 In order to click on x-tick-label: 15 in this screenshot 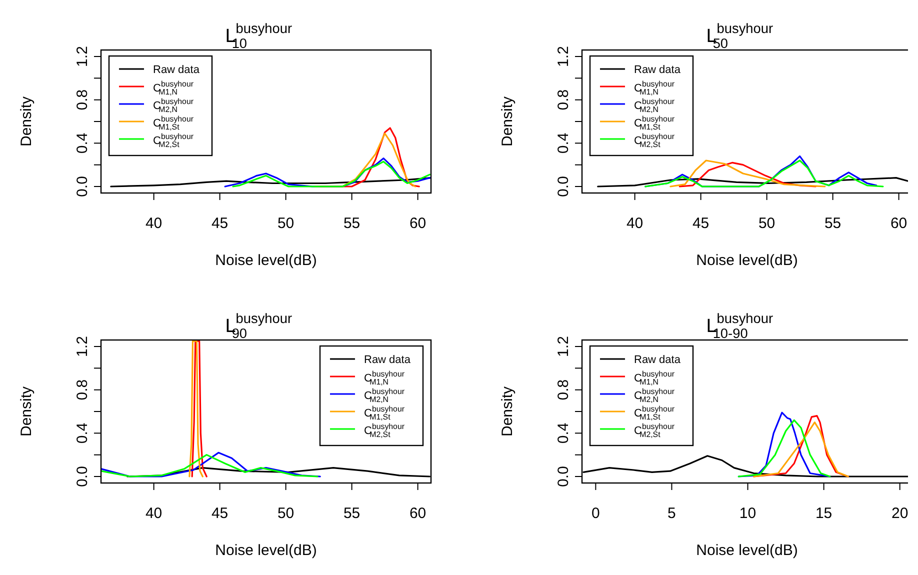, I will do `click(823, 513)`.